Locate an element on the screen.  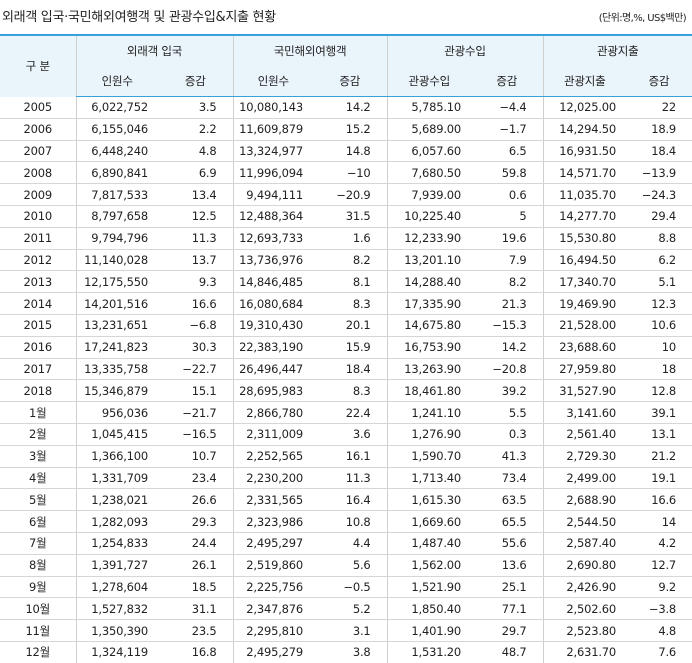
table-cell: 14,846,485 is located at coordinates (273, 282).